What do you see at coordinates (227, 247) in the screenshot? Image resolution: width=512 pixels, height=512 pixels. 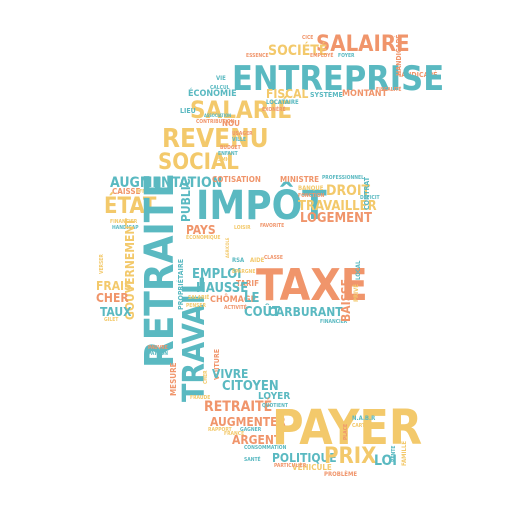 I see `word-agricole: AGRICOLE` at bounding box center [227, 247].